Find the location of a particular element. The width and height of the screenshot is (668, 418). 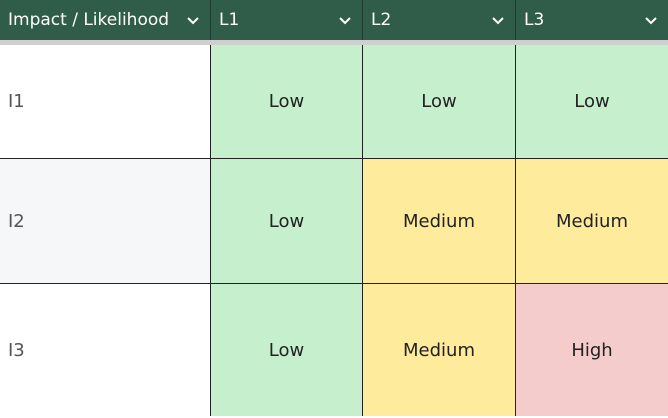

row-label: I3 is located at coordinates (105, 350).